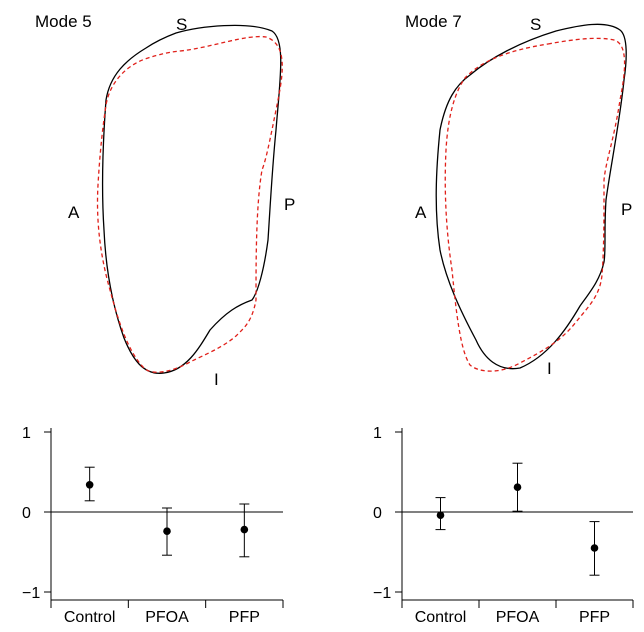 The height and width of the screenshot is (632, 644). I want to click on mode-shape-outline, so click(535, 204).